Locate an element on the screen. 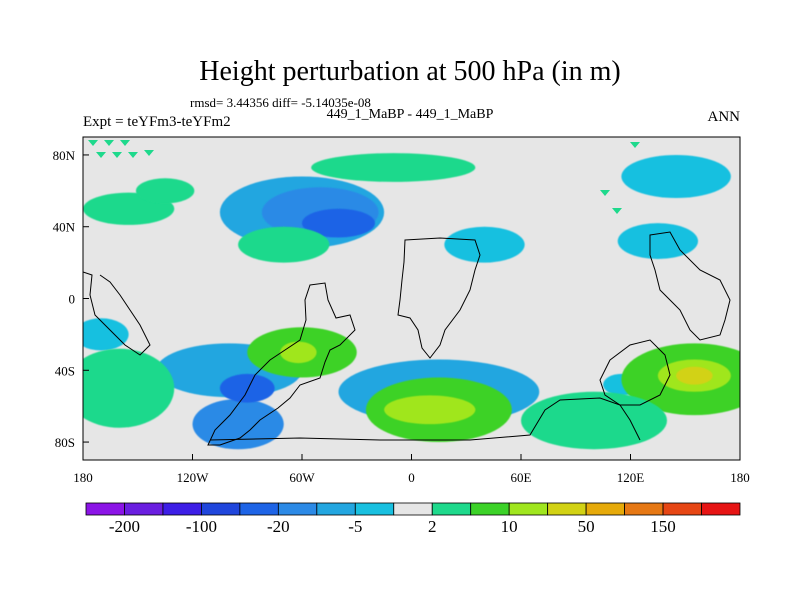 This screenshot has height=600, width=800. x-tick-label-1: 120W is located at coordinates (193, 477).